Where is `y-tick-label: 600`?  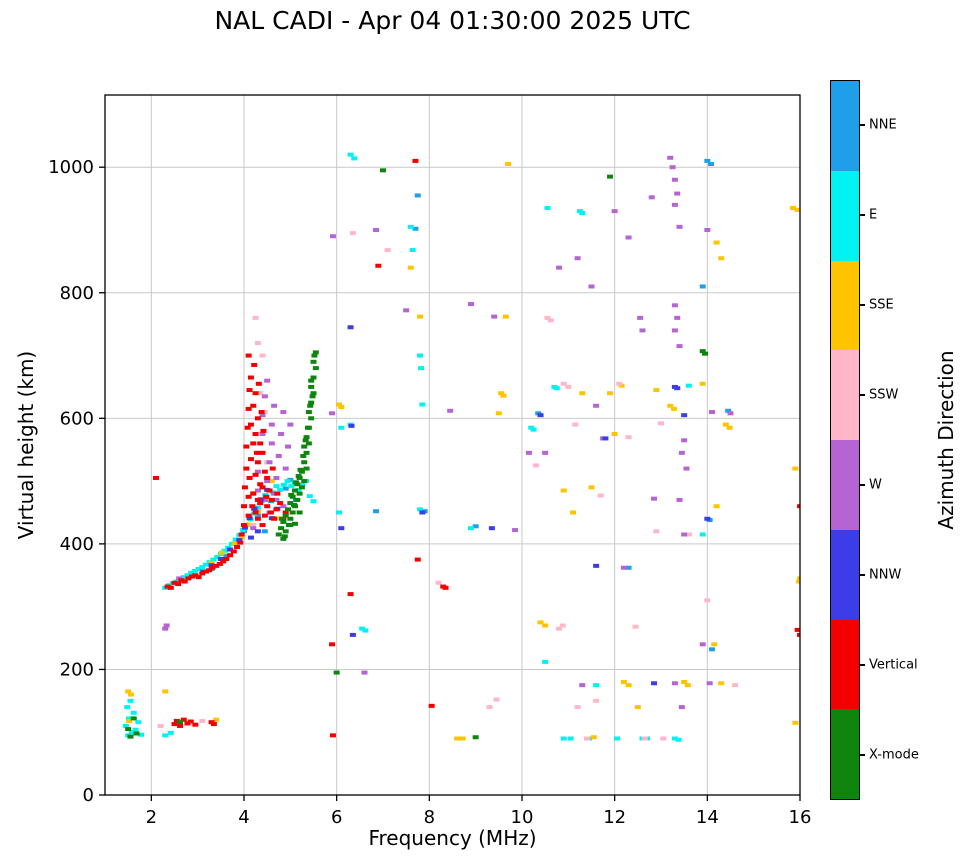 y-tick-label: 600 is located at coordinates (77, 418).